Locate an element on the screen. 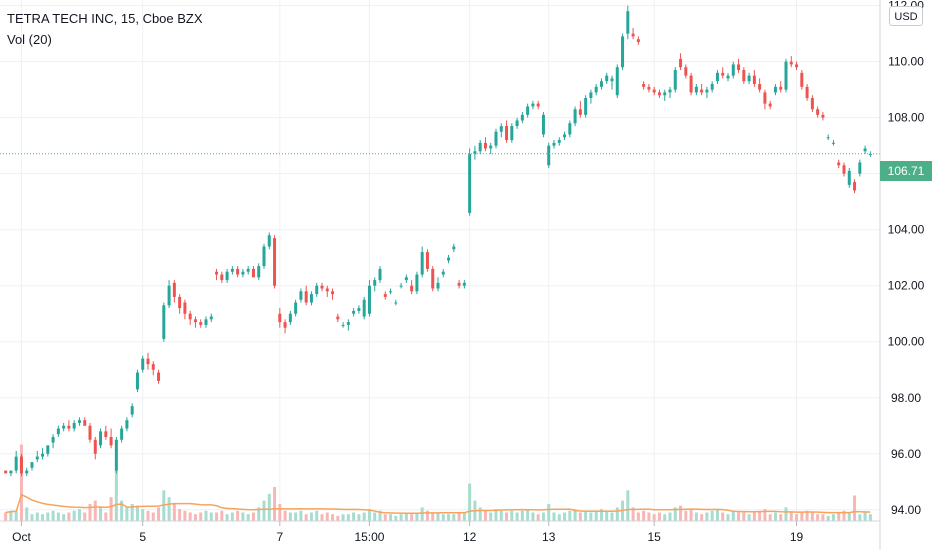 Image resolution: width=932 pixels, height=550 pixels. volume-indicator-label: Vol (20) is located at coordinates (29, 39).